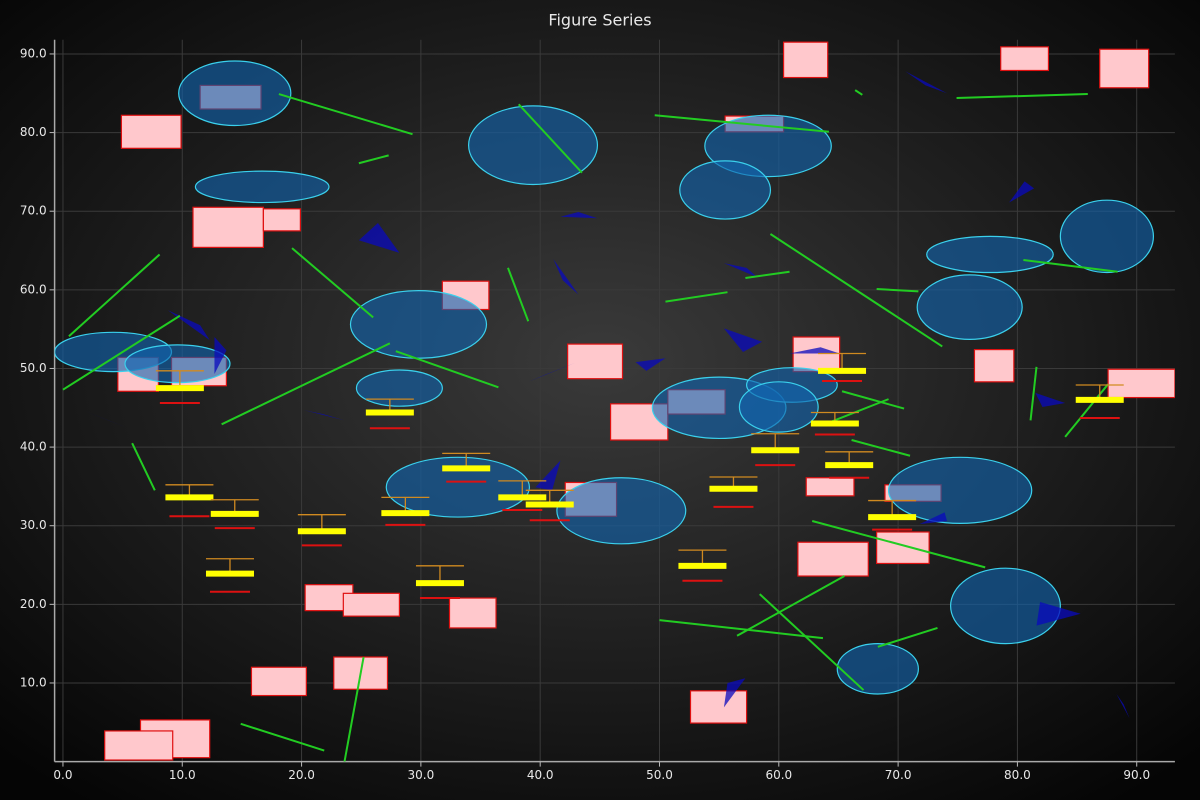 The width and height of the screenshot is (1200, 800). I want to click on x-tick-label: 80.0, so click(1017, 775).